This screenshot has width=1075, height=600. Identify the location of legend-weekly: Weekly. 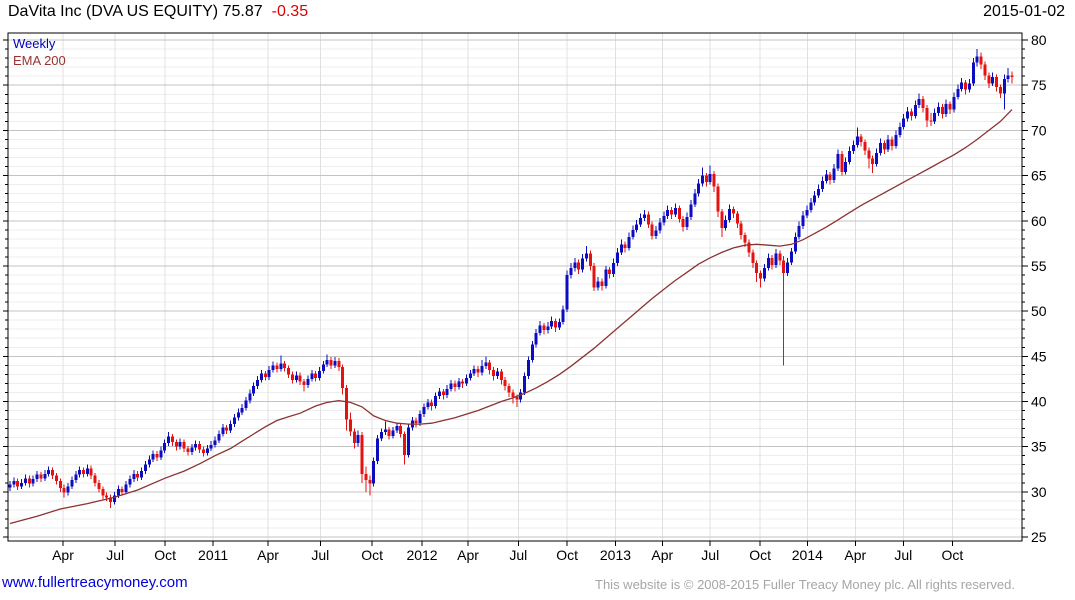
(34, 43).